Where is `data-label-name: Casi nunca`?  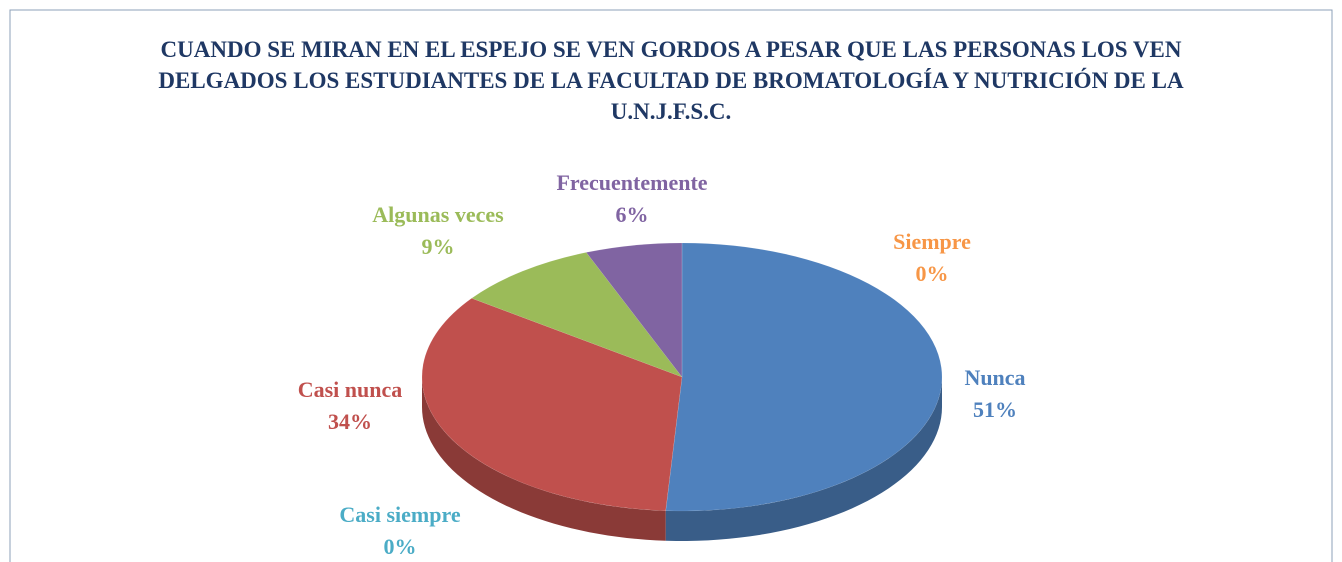 data-label-name: Casi nunca is located at coordinates (350, 389).